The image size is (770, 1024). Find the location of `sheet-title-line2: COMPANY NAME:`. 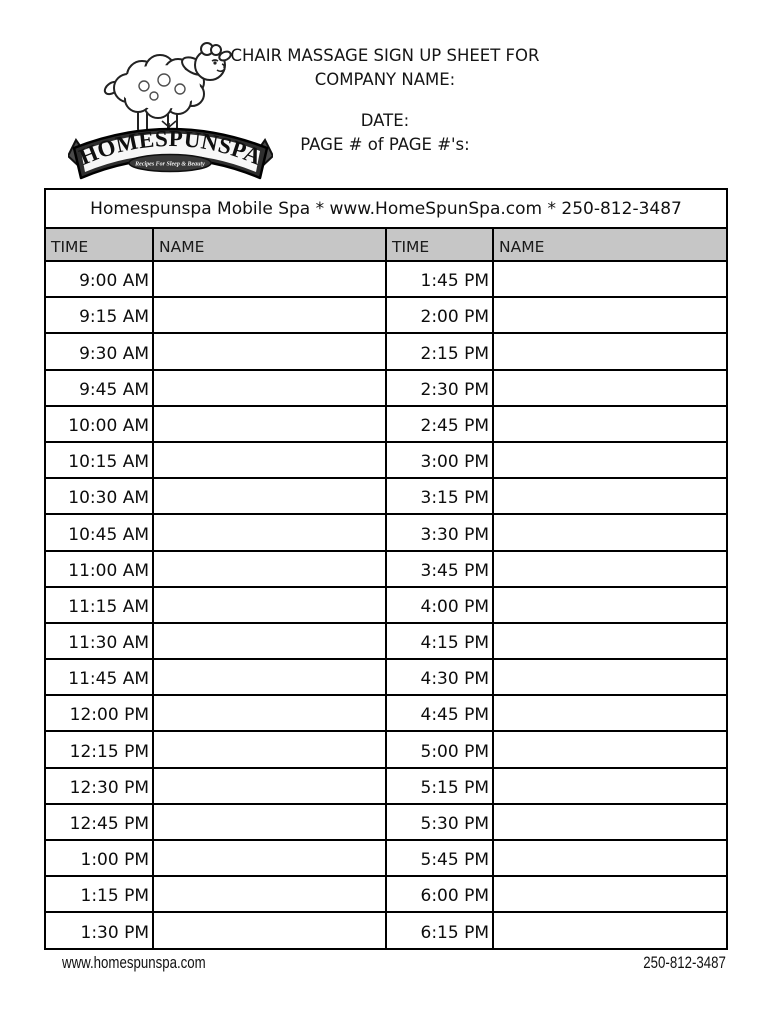

sheet-title-line2: COMPANY NAME: is located at coordinates (385, 79).